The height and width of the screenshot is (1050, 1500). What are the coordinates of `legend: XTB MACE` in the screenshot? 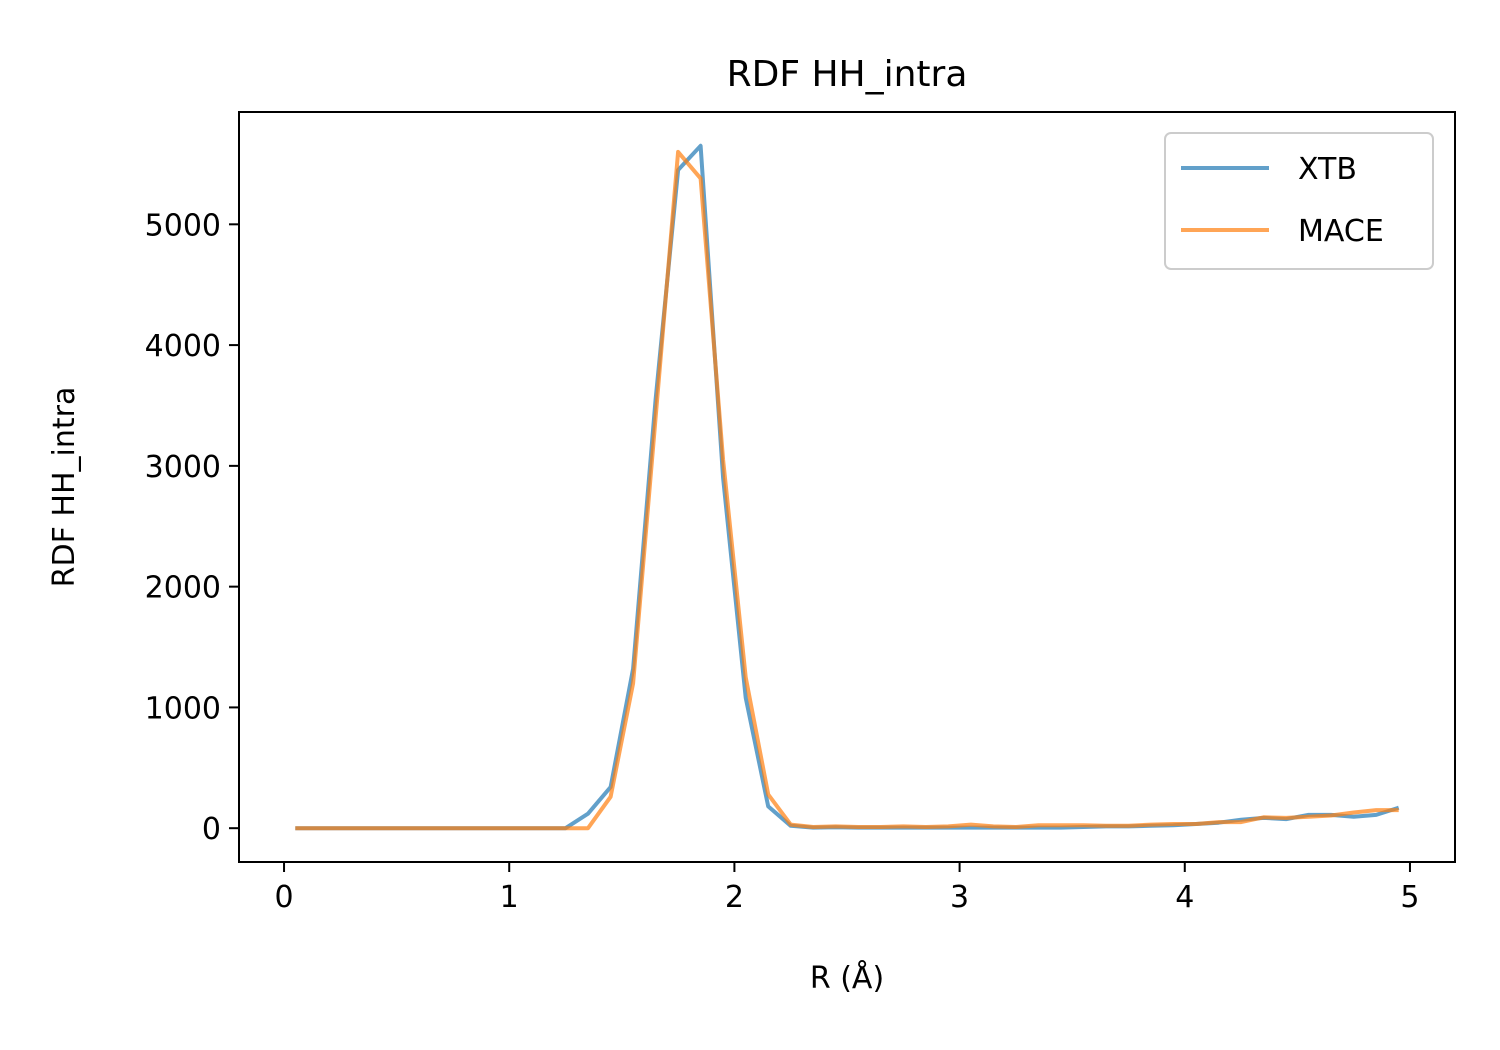 It's located at (1299, 201).